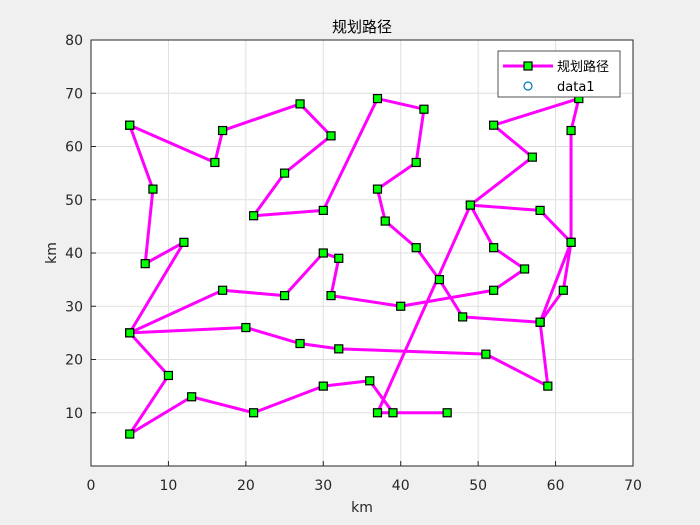 Image resolution: width=700 pixels, height=525 pixels. I want to click on legend: 规划路径 data1, so click(559, 74).